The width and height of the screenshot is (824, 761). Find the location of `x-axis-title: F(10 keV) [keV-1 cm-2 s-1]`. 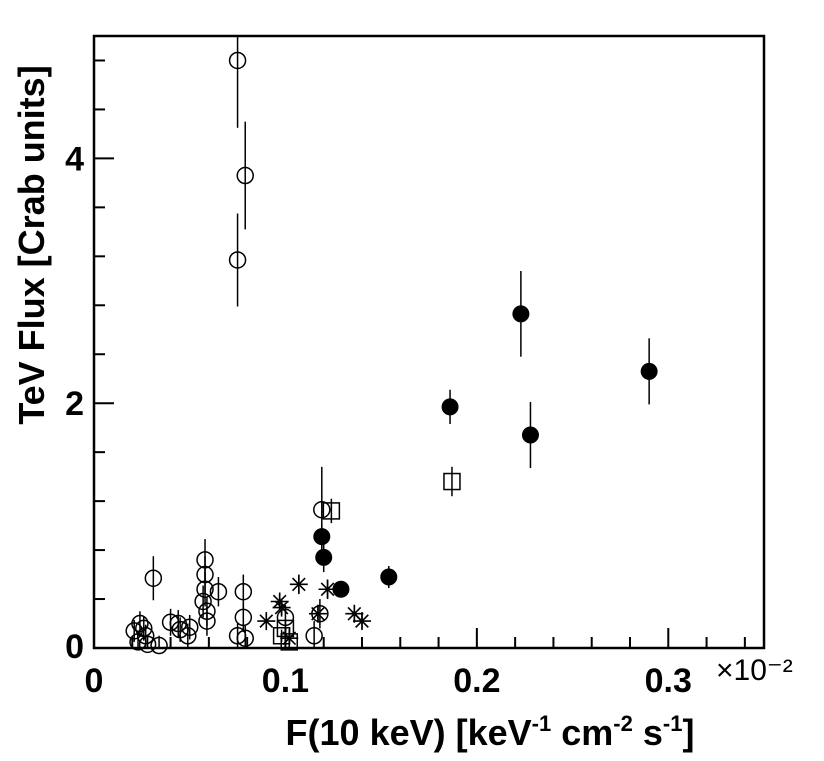

x-axis-title: F(10 keV) [keV-1 cm-2 s-1] is located at coordinates (490, 732).